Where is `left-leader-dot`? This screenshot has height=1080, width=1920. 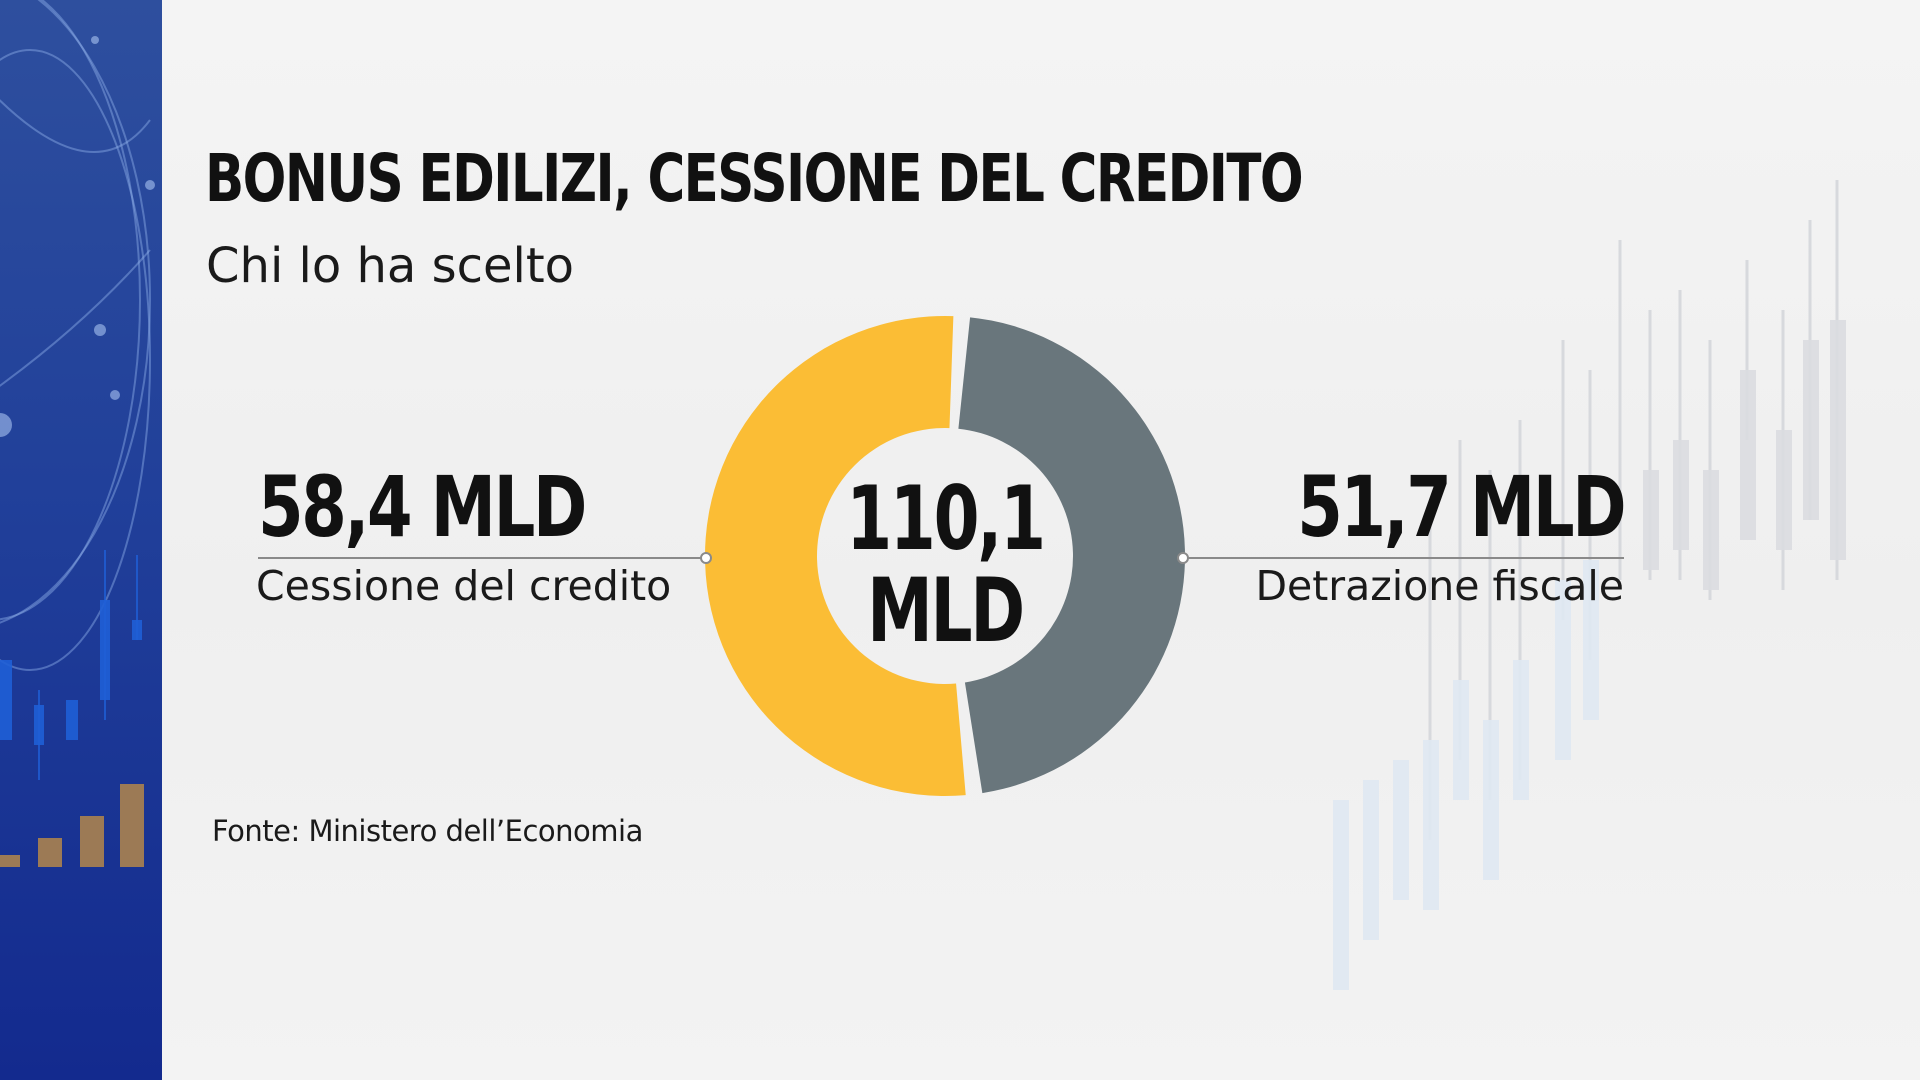
left-leader-dot is located at coordinates (706, 558).